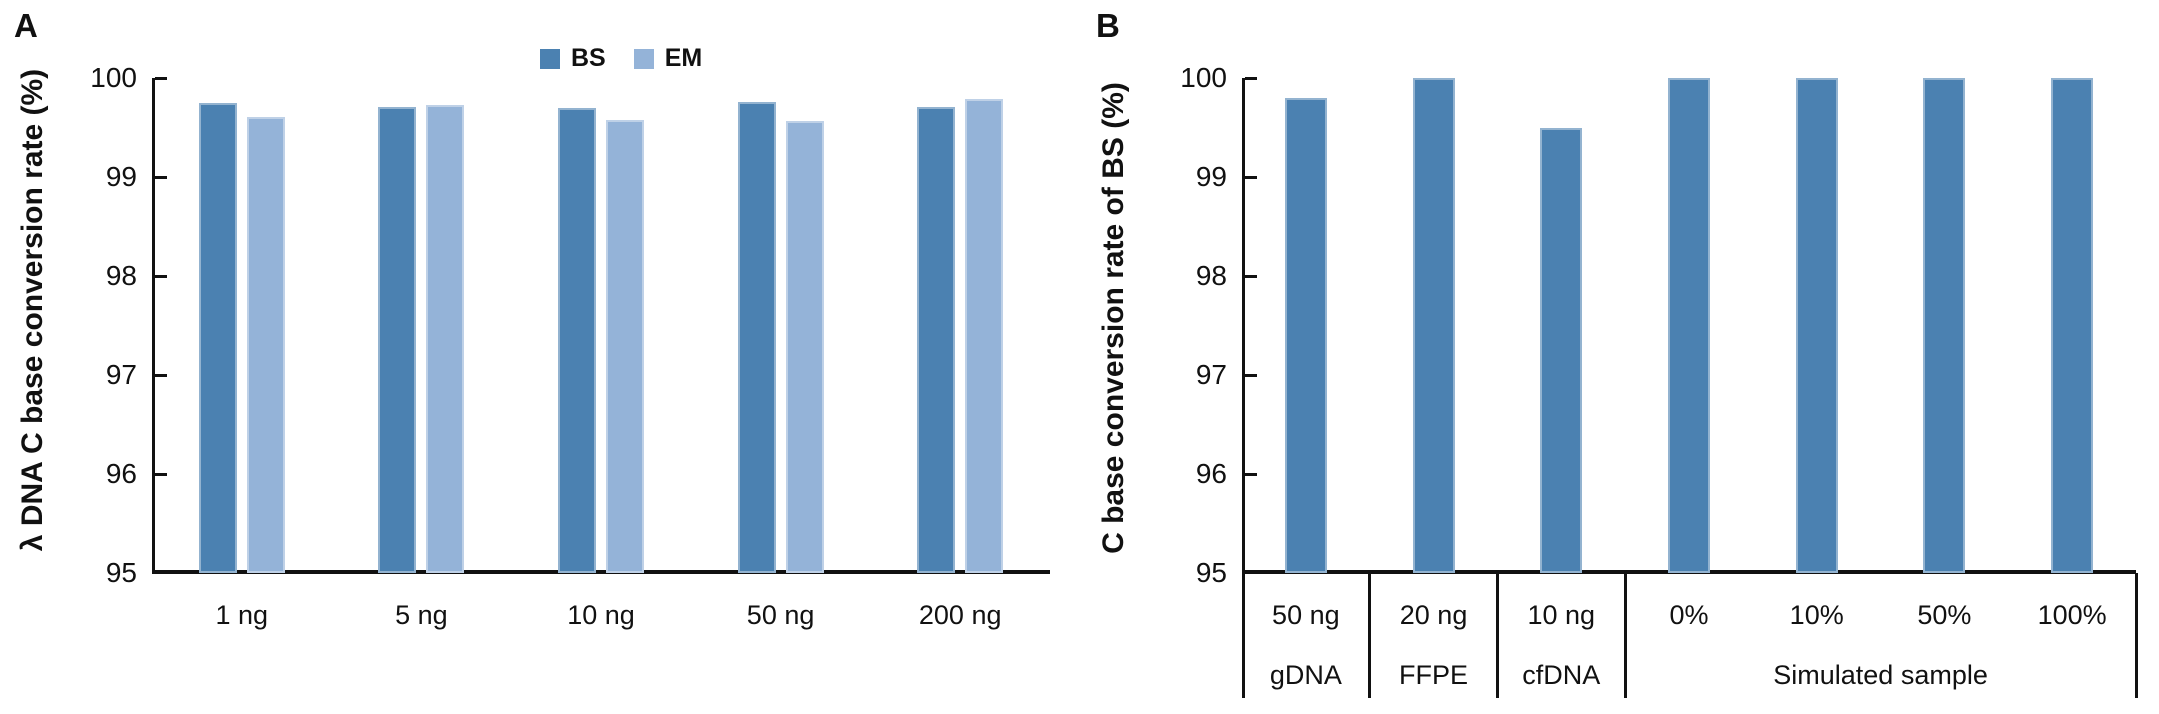  I want to click on legend-swatch-bs, so click(550, 58).